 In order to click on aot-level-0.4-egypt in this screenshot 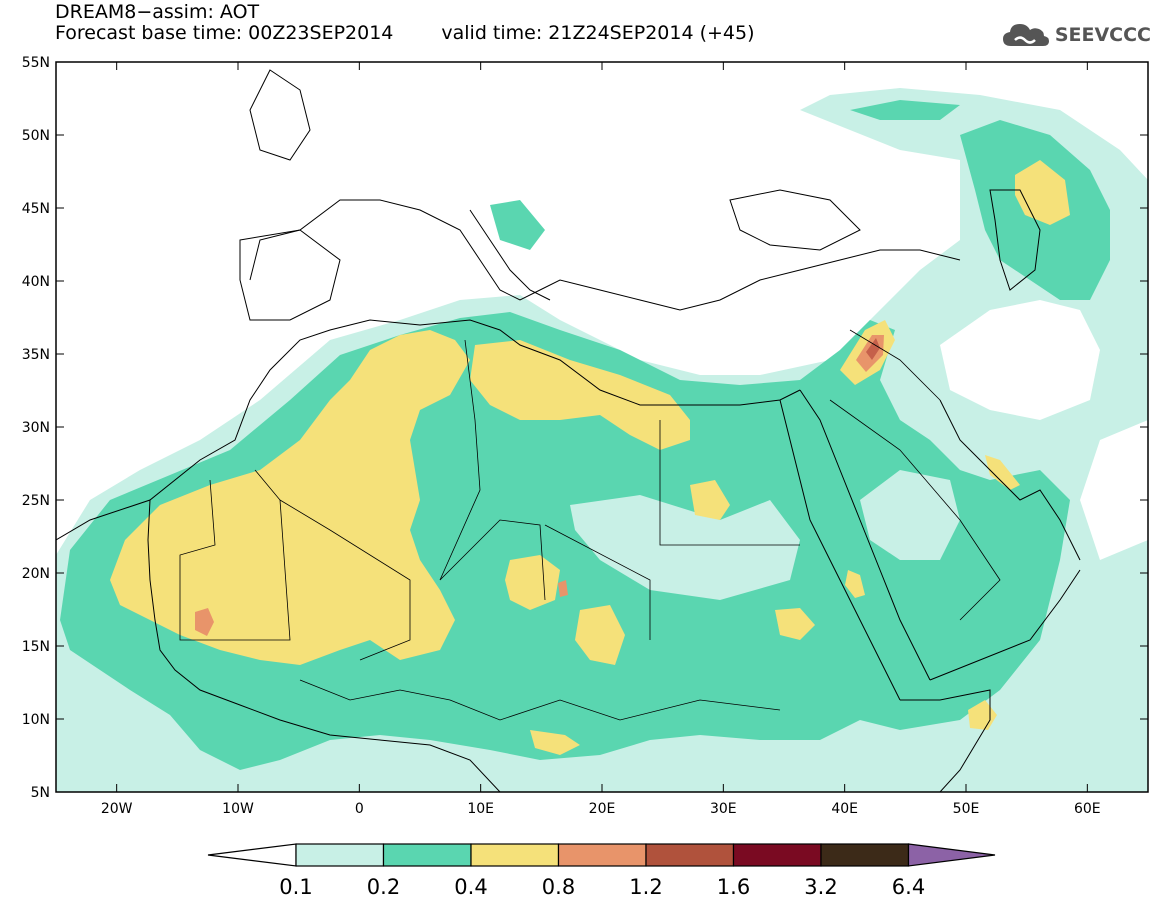, I will do `click(710, 500)`.